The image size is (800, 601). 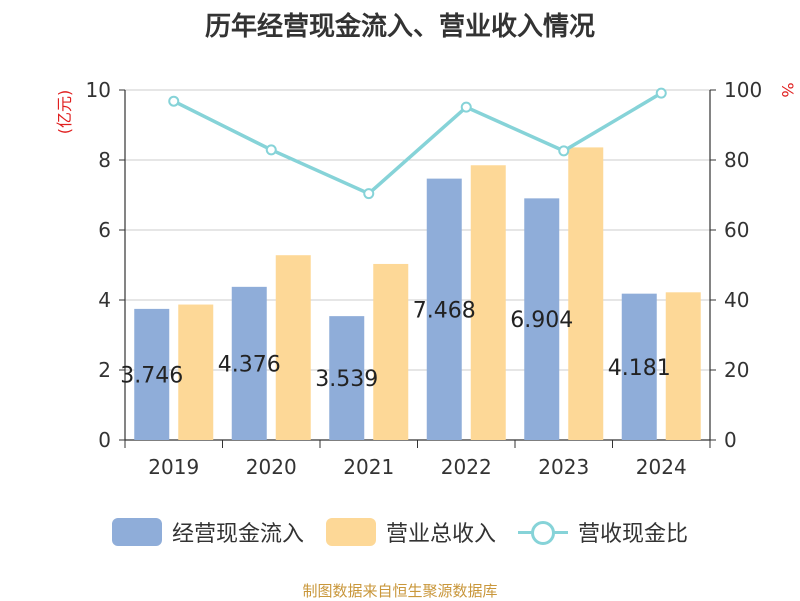 I want to click on legend-label-cash-inflow: 经营现金流入, so click(x=237, y=534).